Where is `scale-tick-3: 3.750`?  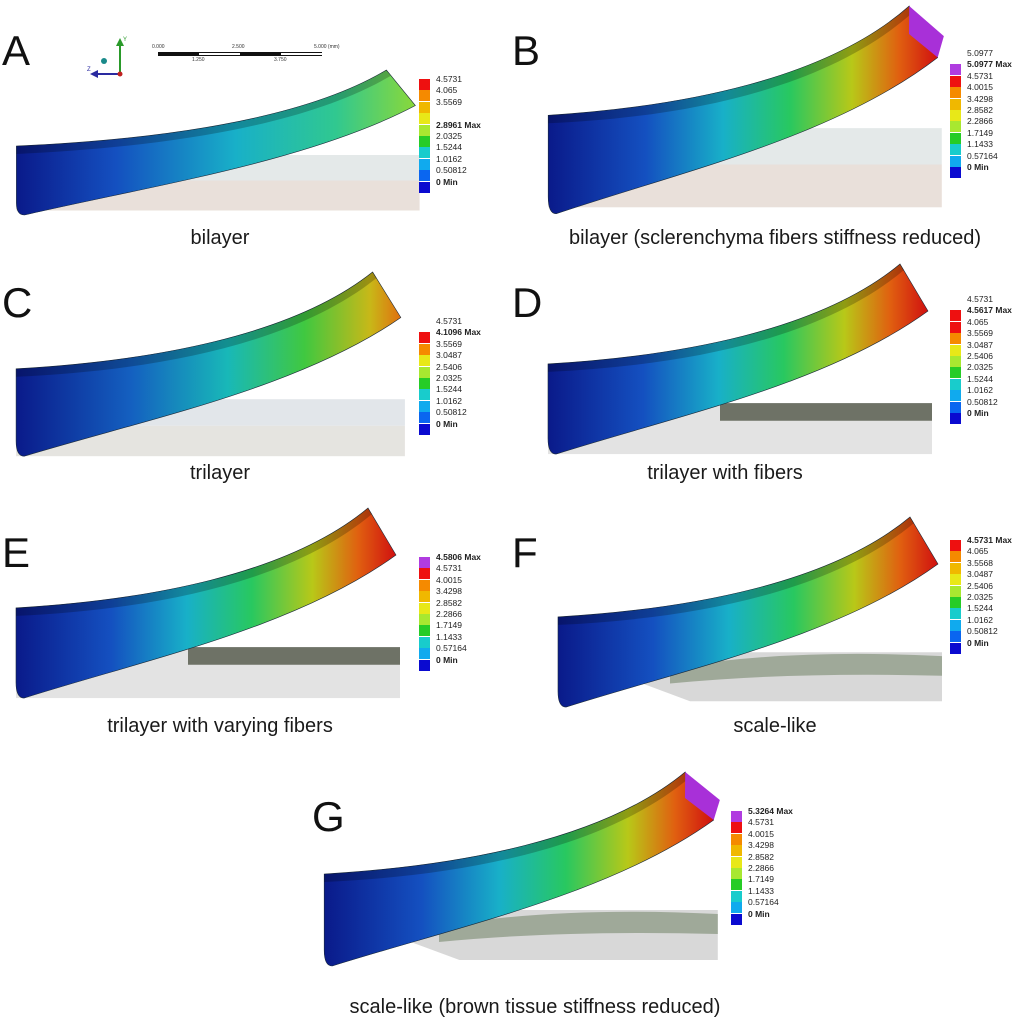
scale-tick-3: 3.750 is located at coordinates (280, 60).